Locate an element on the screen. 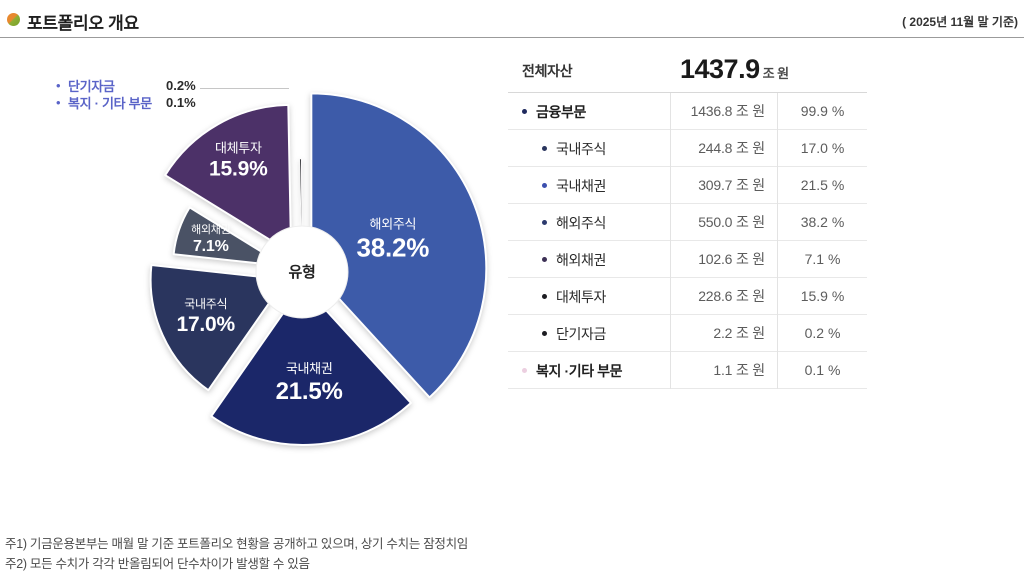  slice-pct-label: 15.9% is located at coordinates (238, 168).